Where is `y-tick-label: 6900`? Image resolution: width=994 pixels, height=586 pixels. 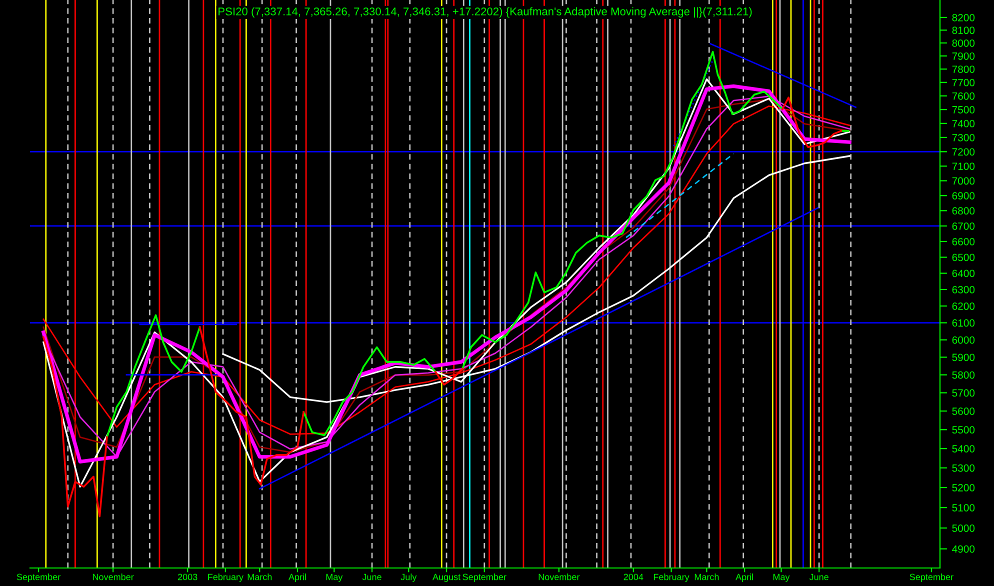
y-tick-label: 6900 is located at coordinates (963, 196).